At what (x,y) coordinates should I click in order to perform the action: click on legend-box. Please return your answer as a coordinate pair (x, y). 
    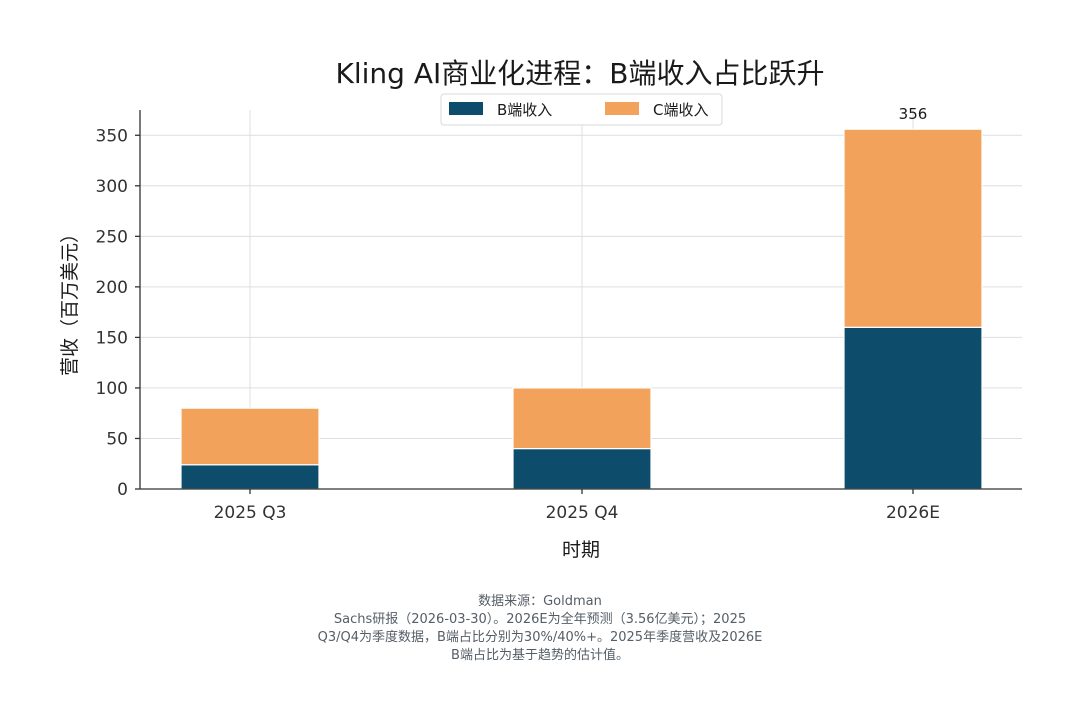
    Looking at the image, I should click on (581, 109).